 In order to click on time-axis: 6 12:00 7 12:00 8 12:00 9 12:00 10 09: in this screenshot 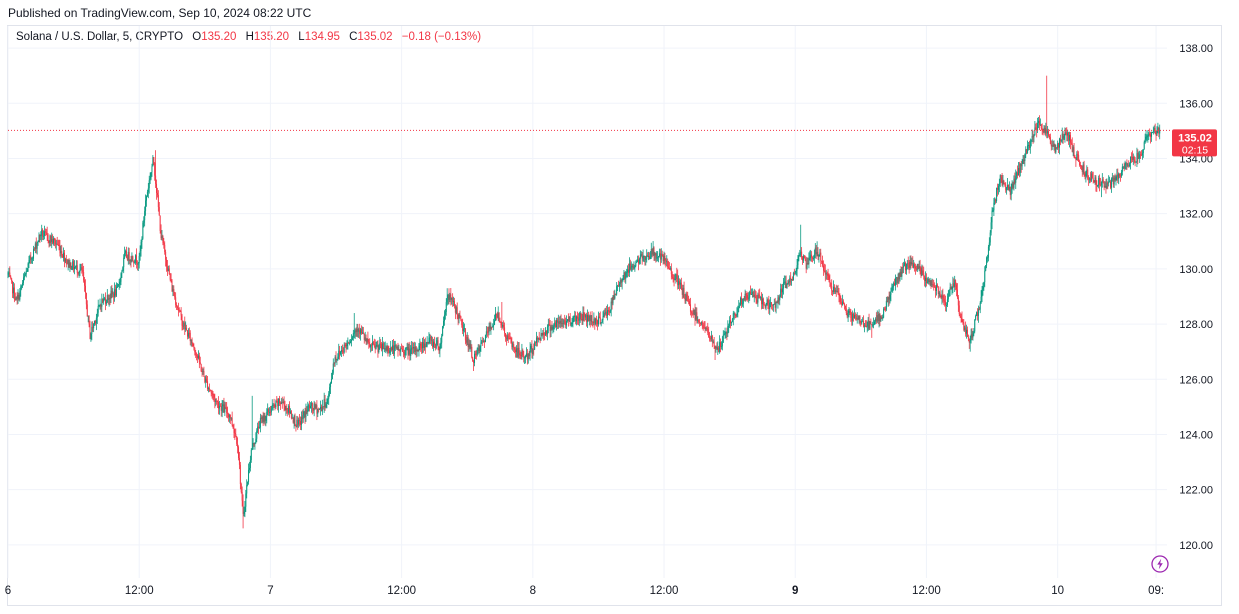, I will do `click(584, 591)`.